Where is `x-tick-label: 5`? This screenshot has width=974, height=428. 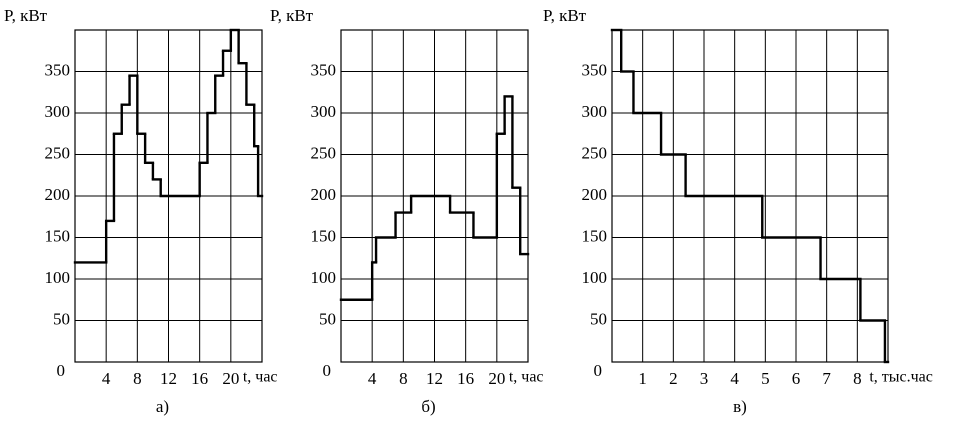 x-tick-label: 5 is located at coordinates (765, 378).